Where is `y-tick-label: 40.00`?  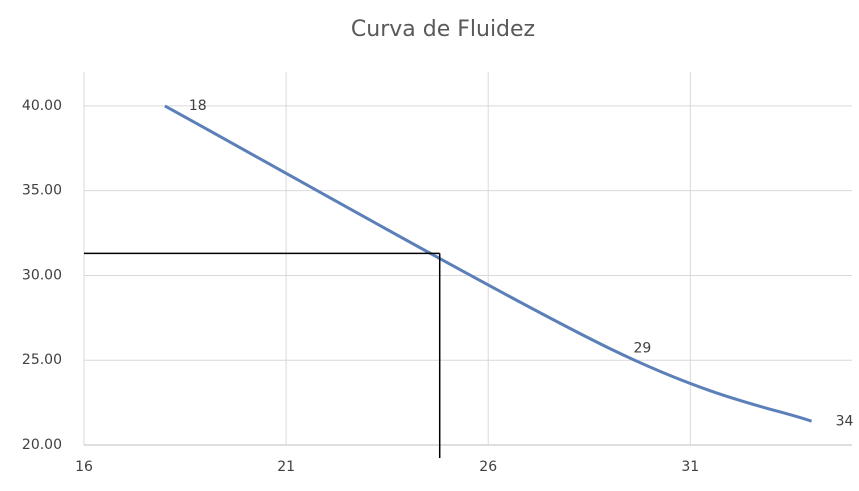
y-tick-label: 40.00 is located at coordinates (42, 106).